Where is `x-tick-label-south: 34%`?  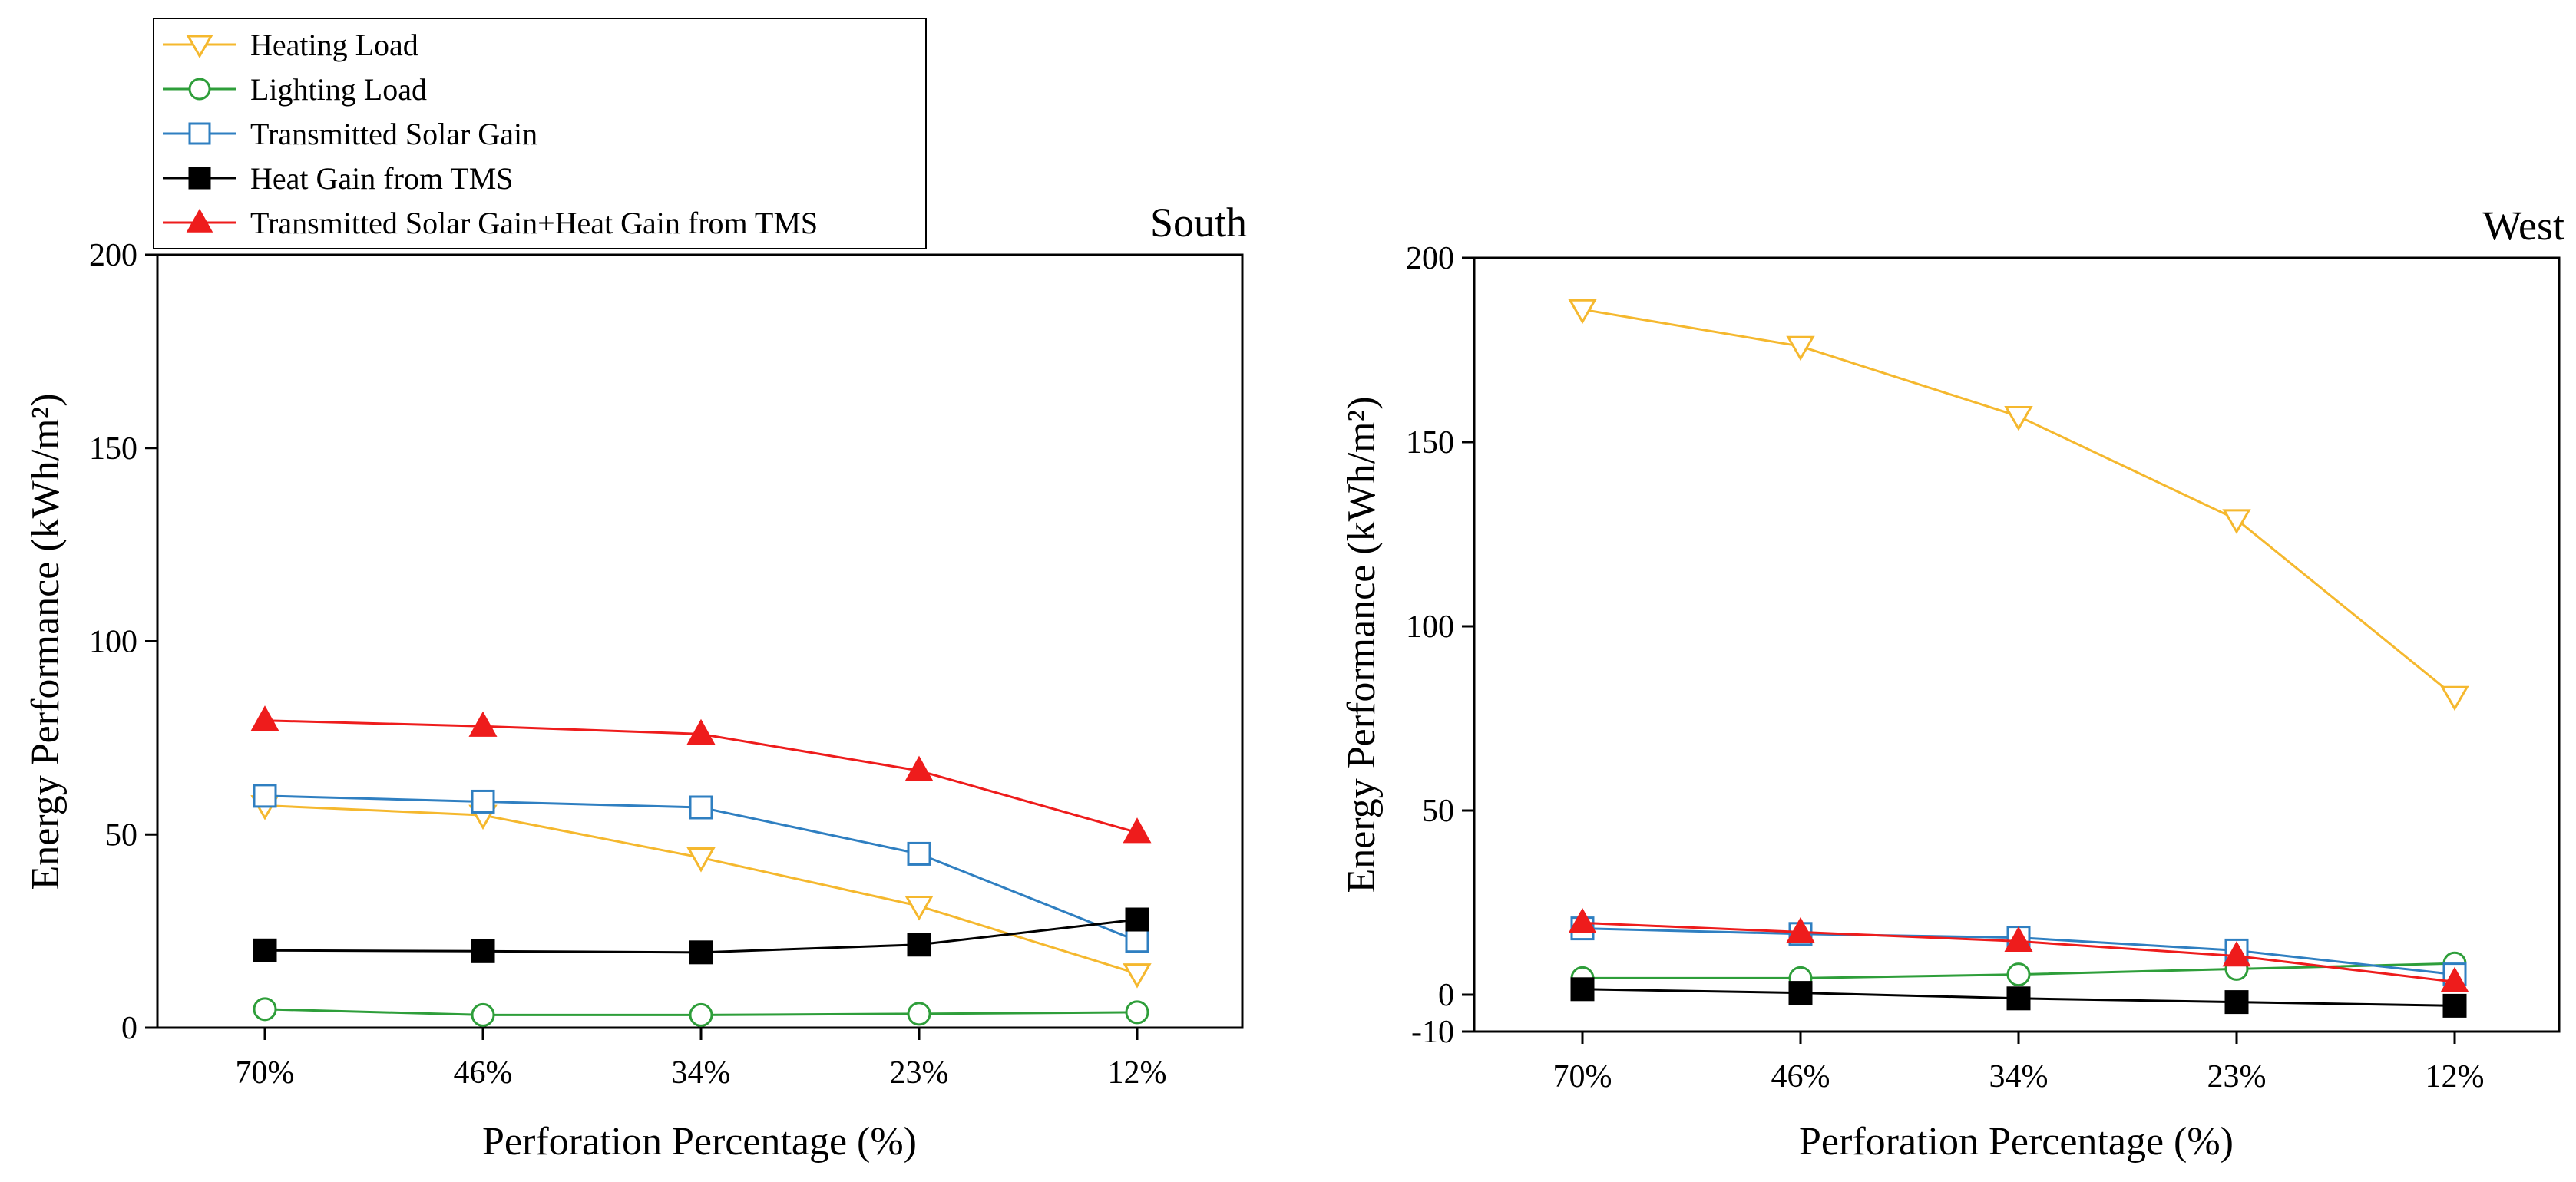 x-tick-label-south: 34% is located at coordinates (701, 1073).